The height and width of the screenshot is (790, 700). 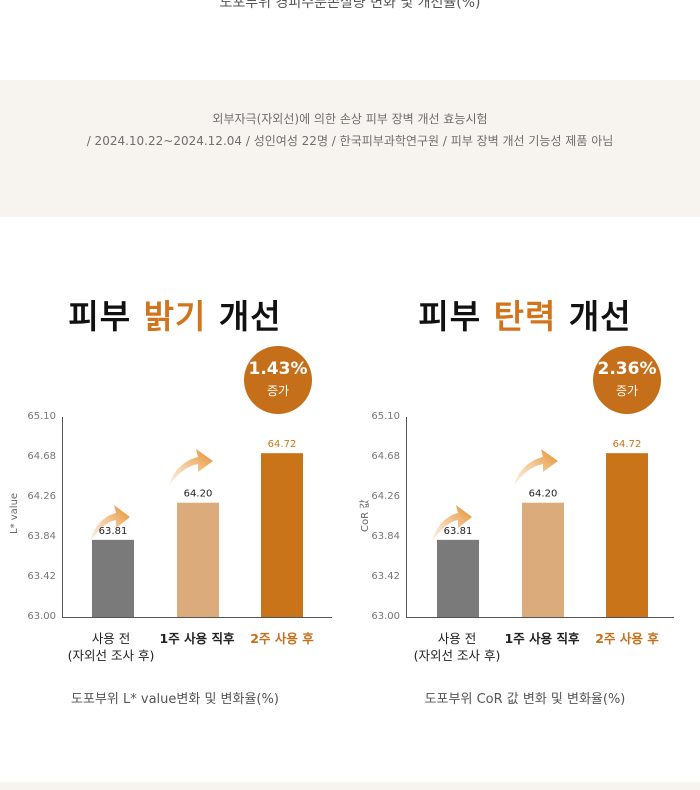 What do you see at coordinates (525, 699) in the screenshot?
I see `chart-caption: 도포부위 CoR 값 변화 및 변화율(%)` at bounding box center [525, 699].